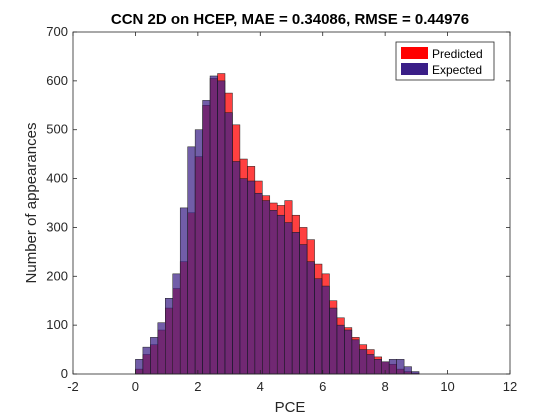 Image resolution: width=560 pixels, height=420 pixels. I want to click on legend: Predicted Expected, so click(445, 61).